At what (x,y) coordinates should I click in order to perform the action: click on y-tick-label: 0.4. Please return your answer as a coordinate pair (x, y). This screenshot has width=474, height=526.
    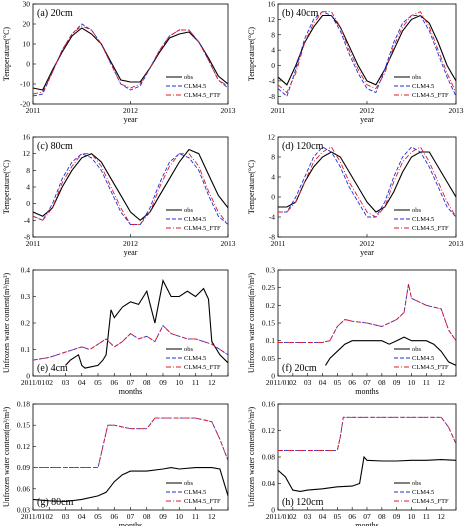
    Looking at the image, I should click on (26, 270).